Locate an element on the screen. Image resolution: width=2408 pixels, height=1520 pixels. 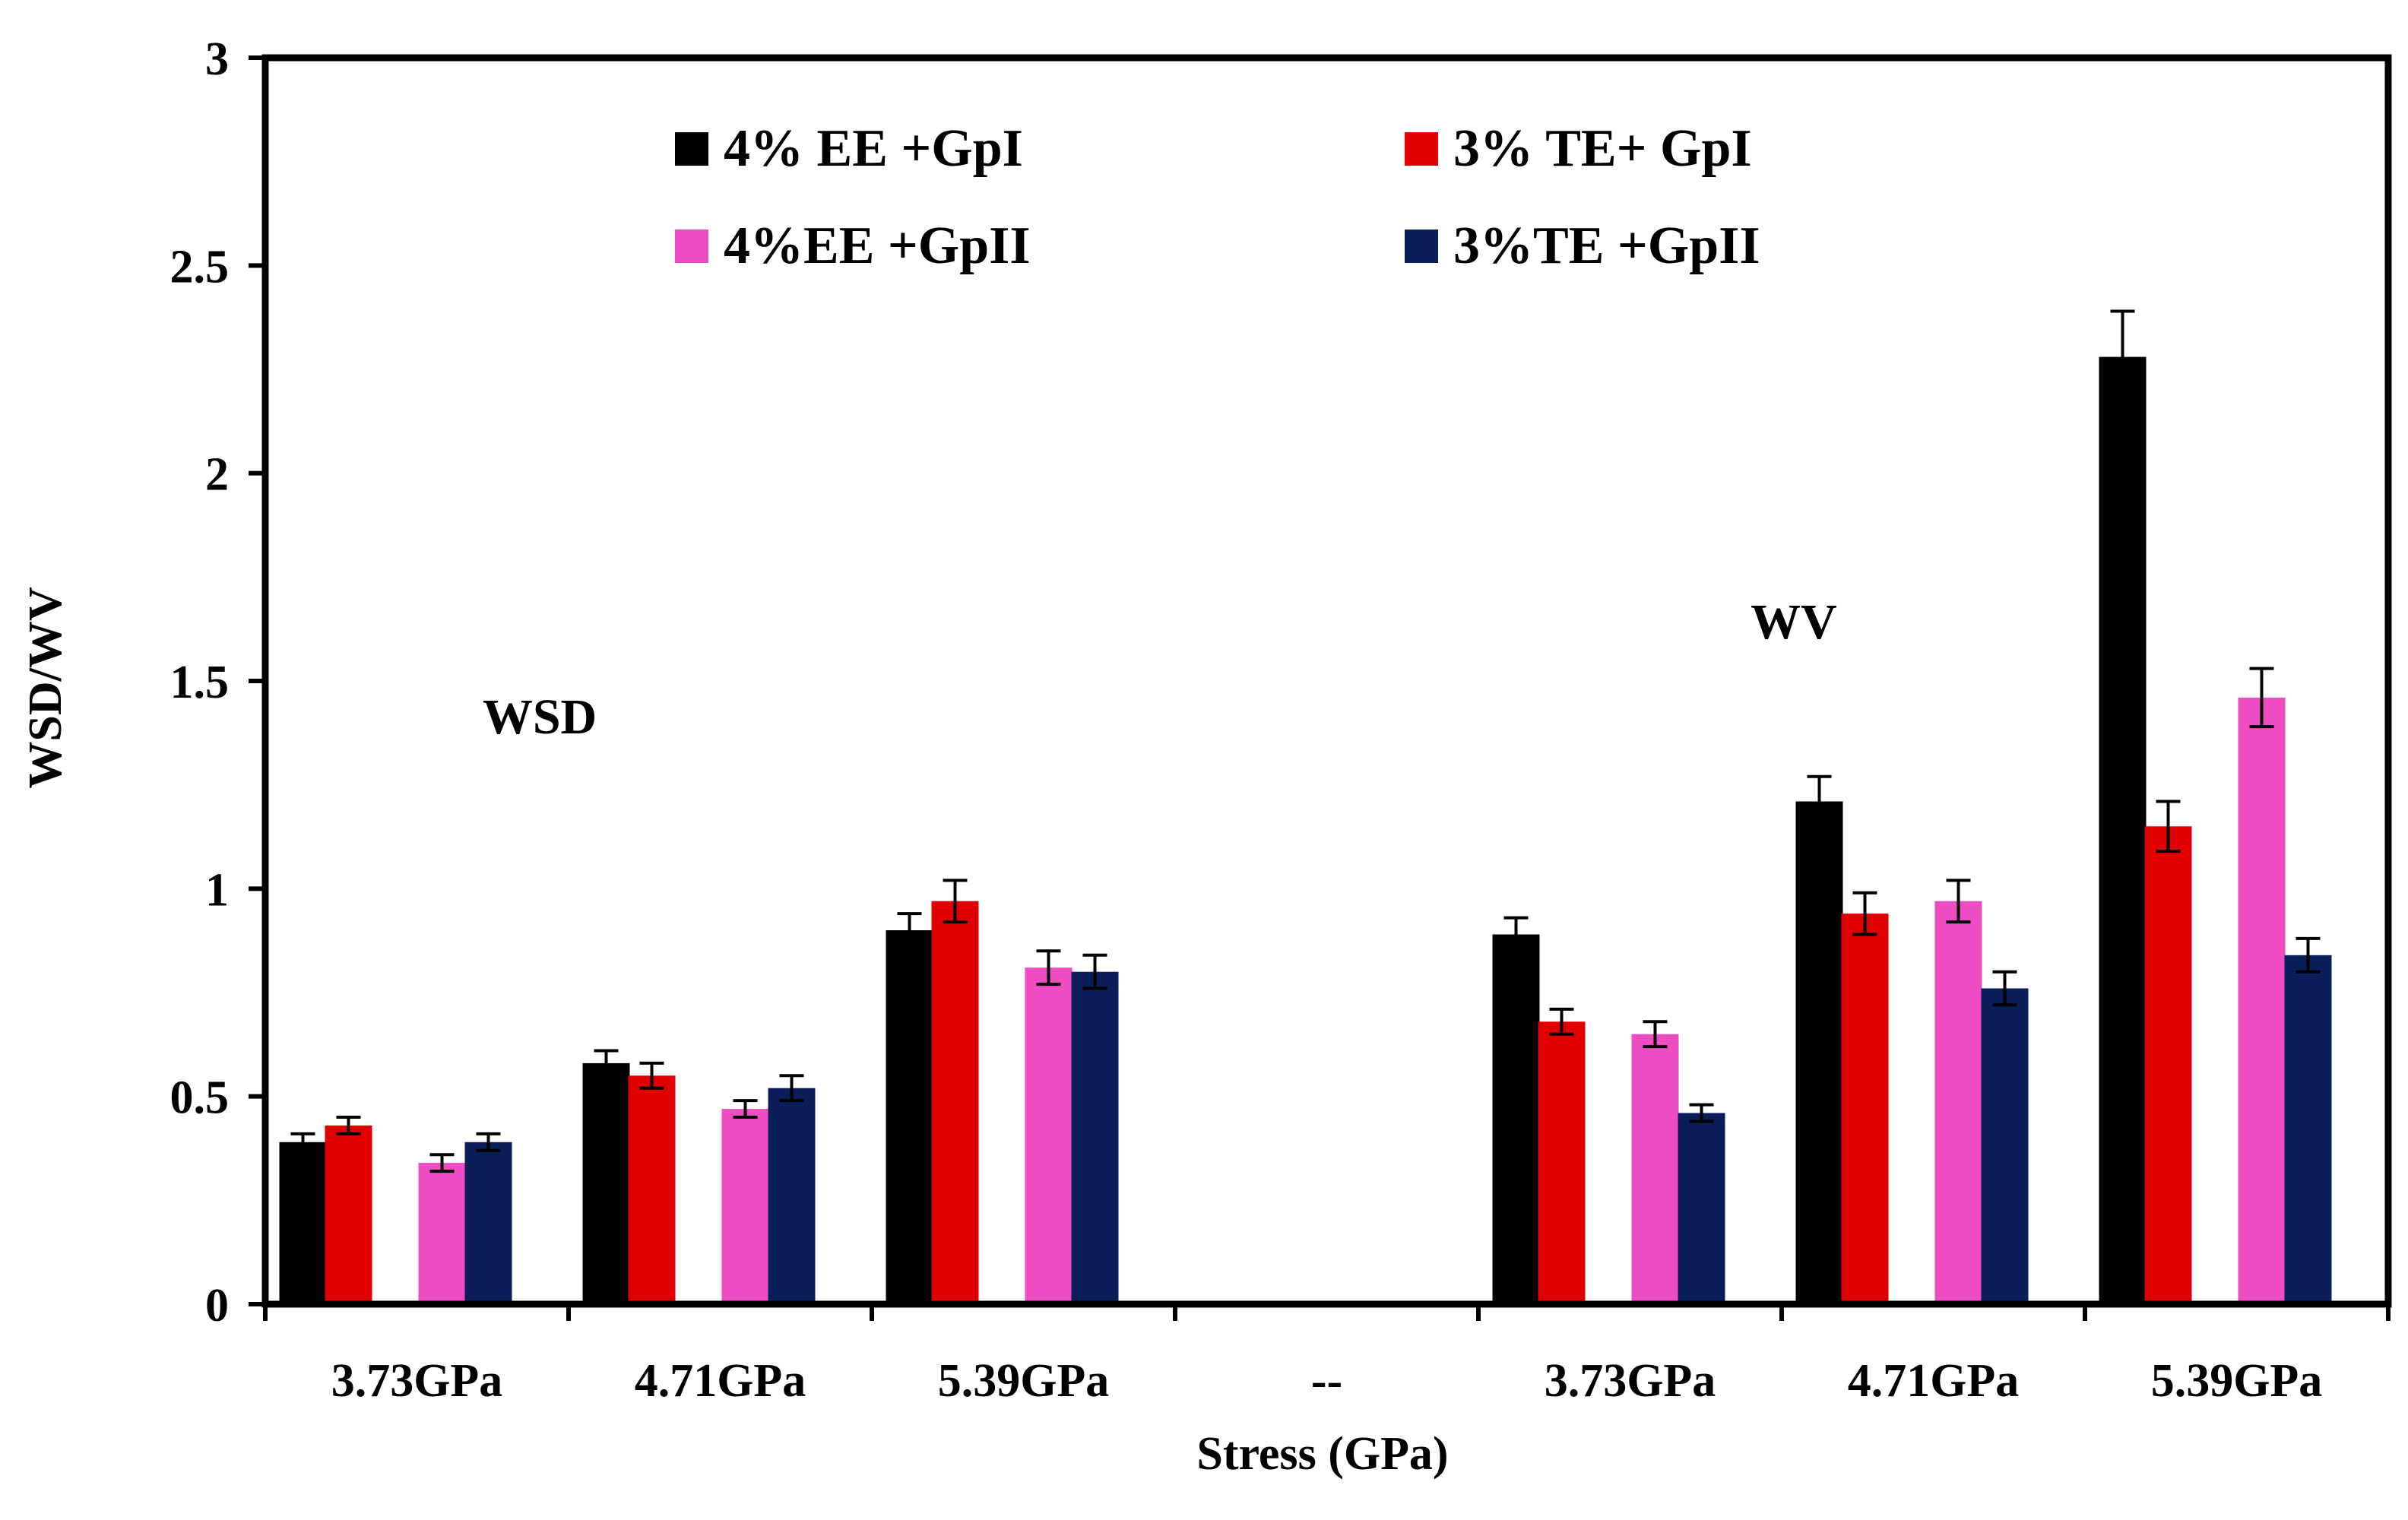
x-tick-label-6: 5.39GPa is located at coordinates (2237, 1381).